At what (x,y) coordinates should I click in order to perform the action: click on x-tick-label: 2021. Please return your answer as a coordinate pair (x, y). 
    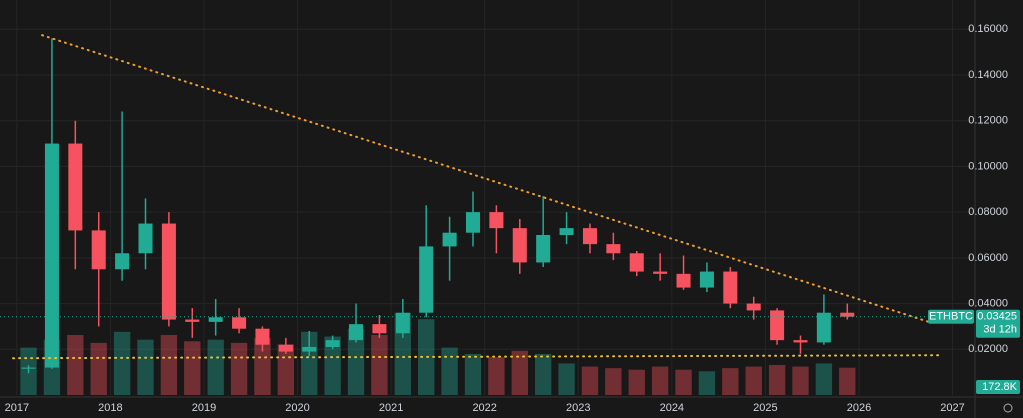
    Looking at the image, I should click on (391, 408).